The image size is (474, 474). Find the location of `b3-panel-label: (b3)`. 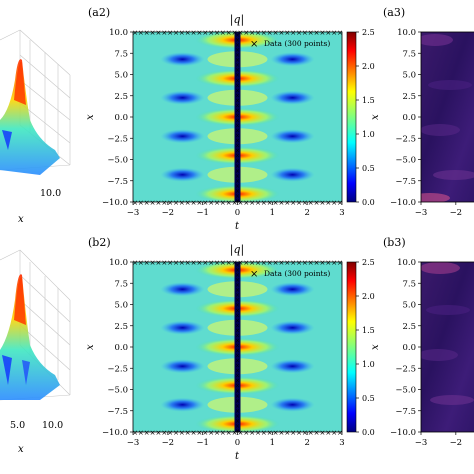

b3-panel-label: (b3) is located at coordinates (394, 242).